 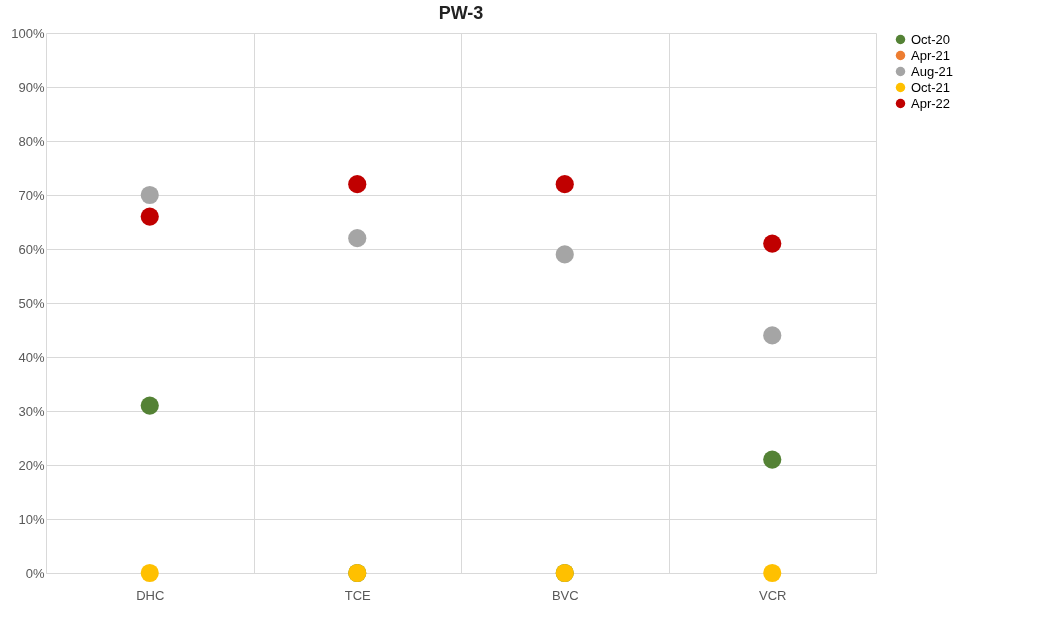 I want to click on legend-label: Aug-21, so click(x=932, y=71).